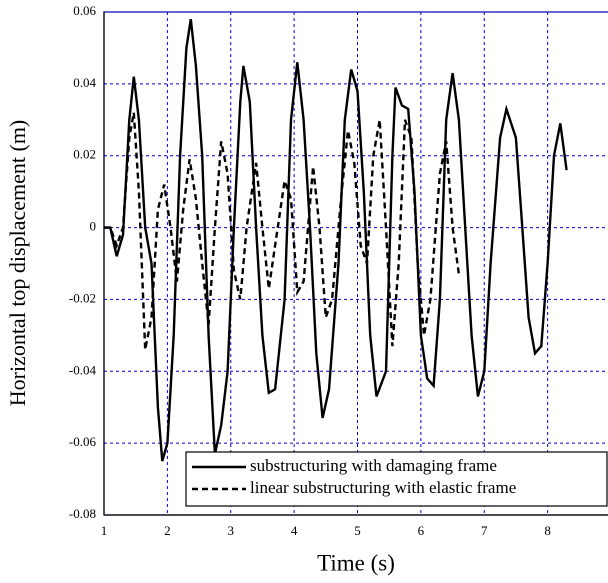  Describe the element at coordinates (84, 82) in the screenshot. I see `y-tick-label: 0.04` at that location.